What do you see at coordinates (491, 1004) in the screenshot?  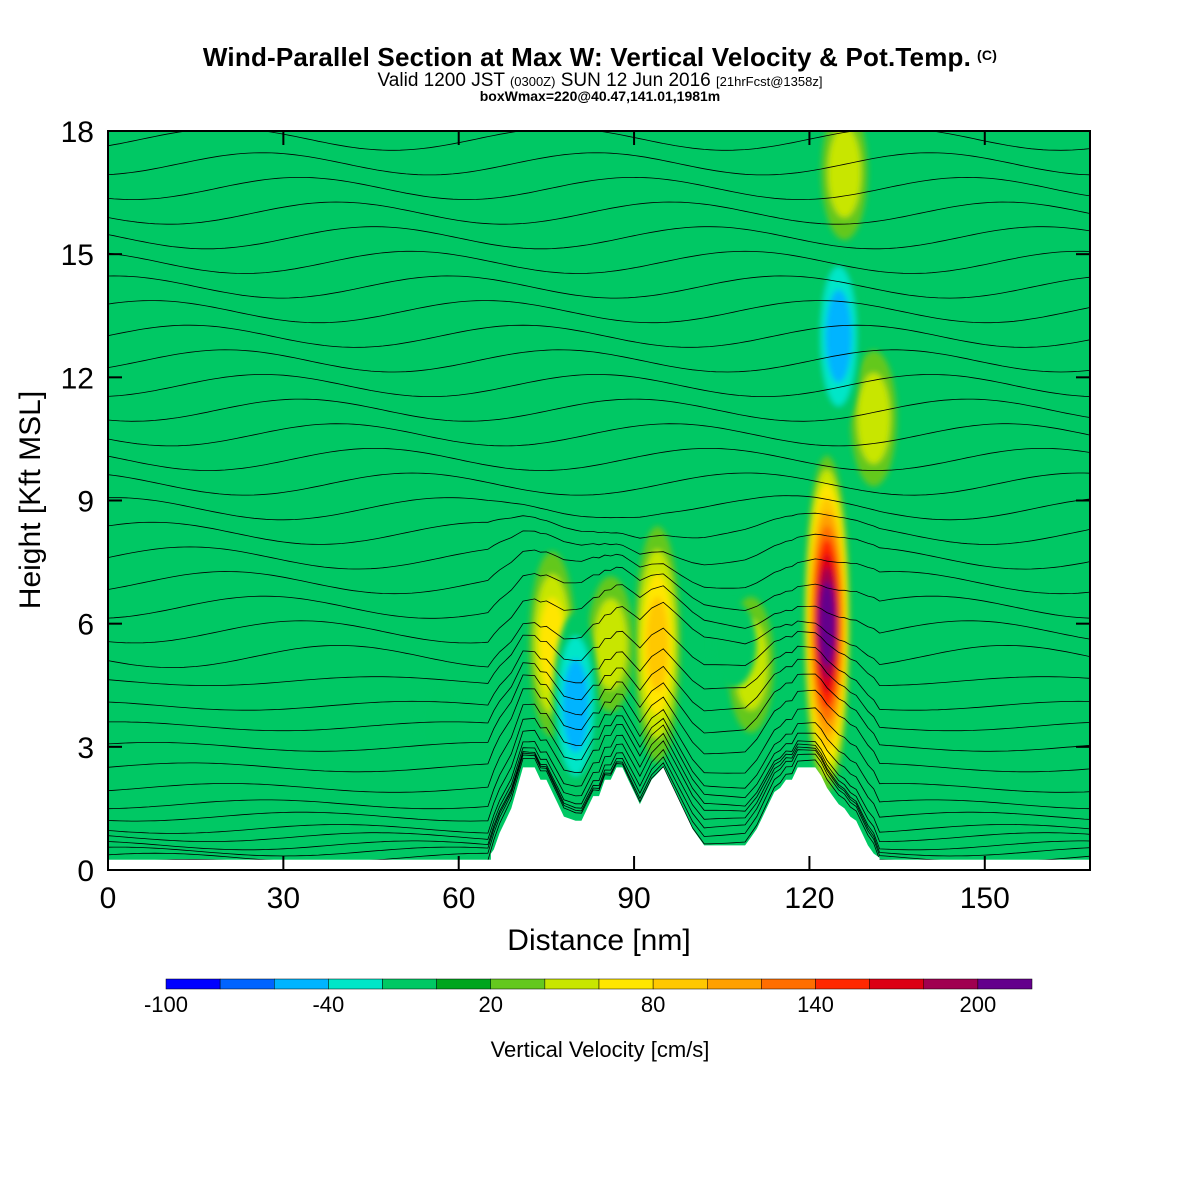 I see `colorbar-tick-label: 20` at bounding box center [491, 1004].